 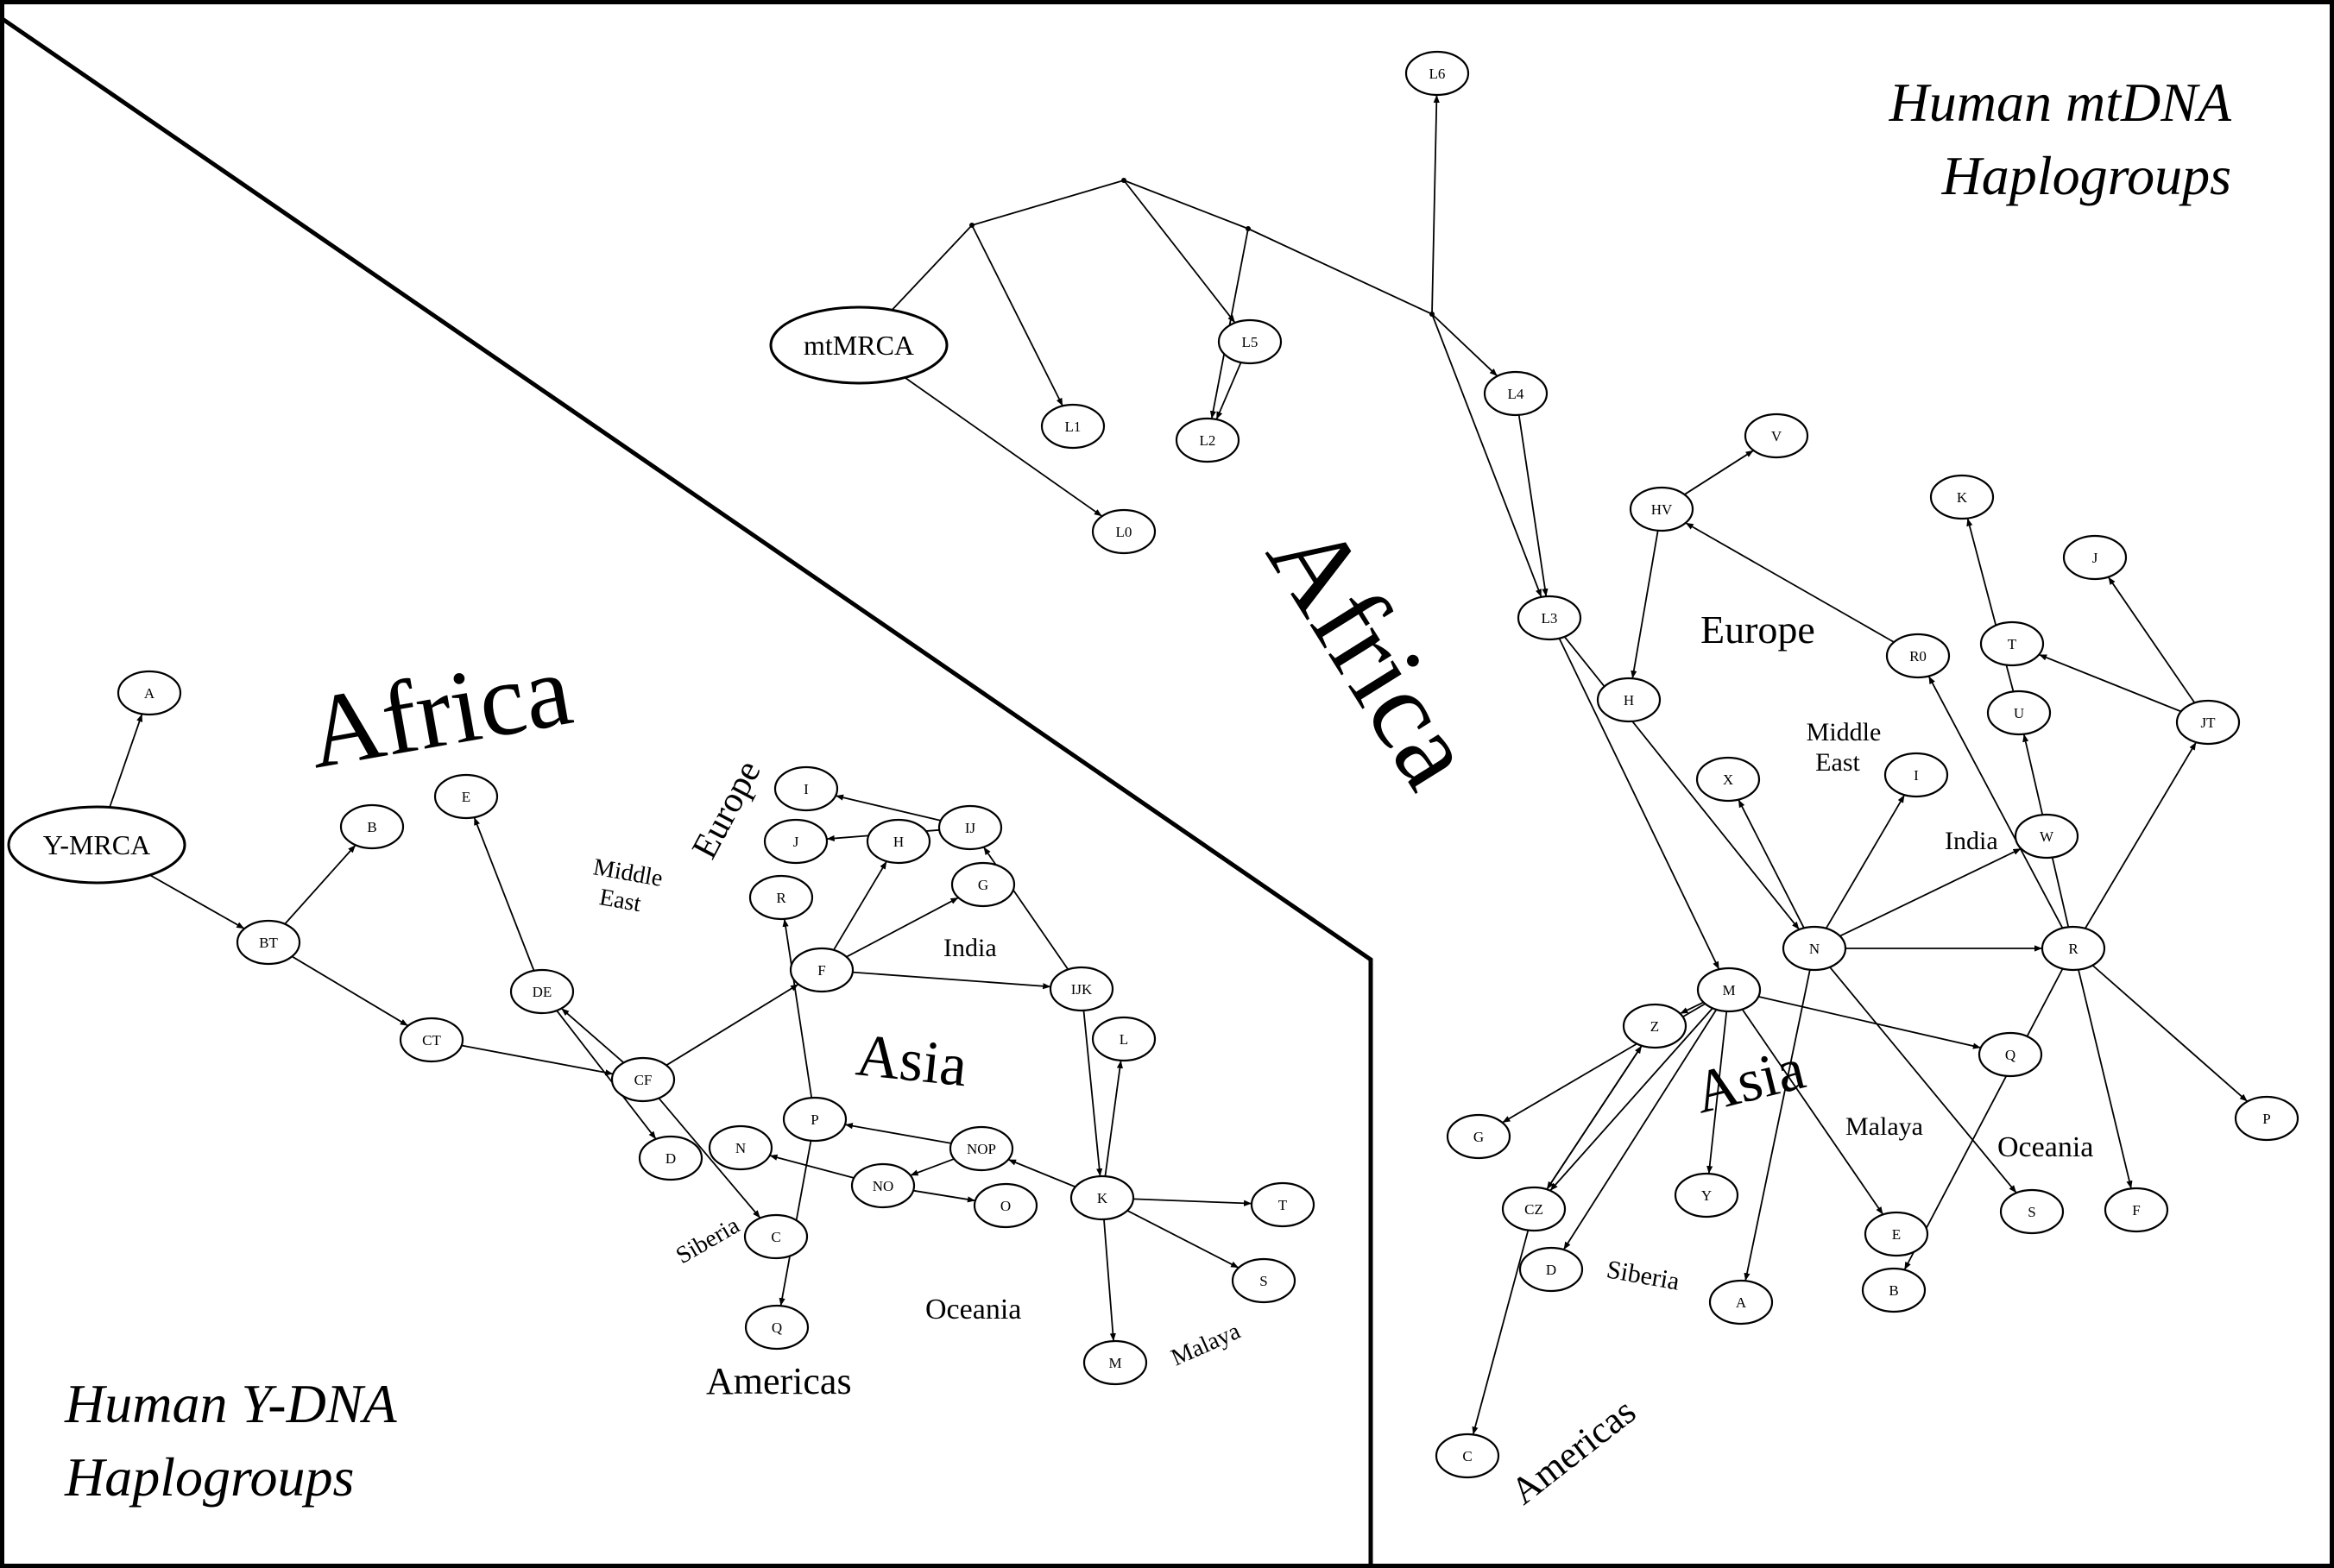 What do you see at coordinates (732, 1025) in the screenshot?
I see `ydna-edge-cf-to-f` at bounding box center [732, 1025].